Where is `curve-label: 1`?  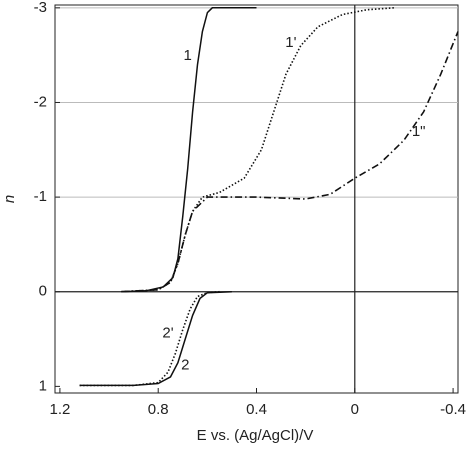 curve-label: 1 is located at coordinates (188, 55).